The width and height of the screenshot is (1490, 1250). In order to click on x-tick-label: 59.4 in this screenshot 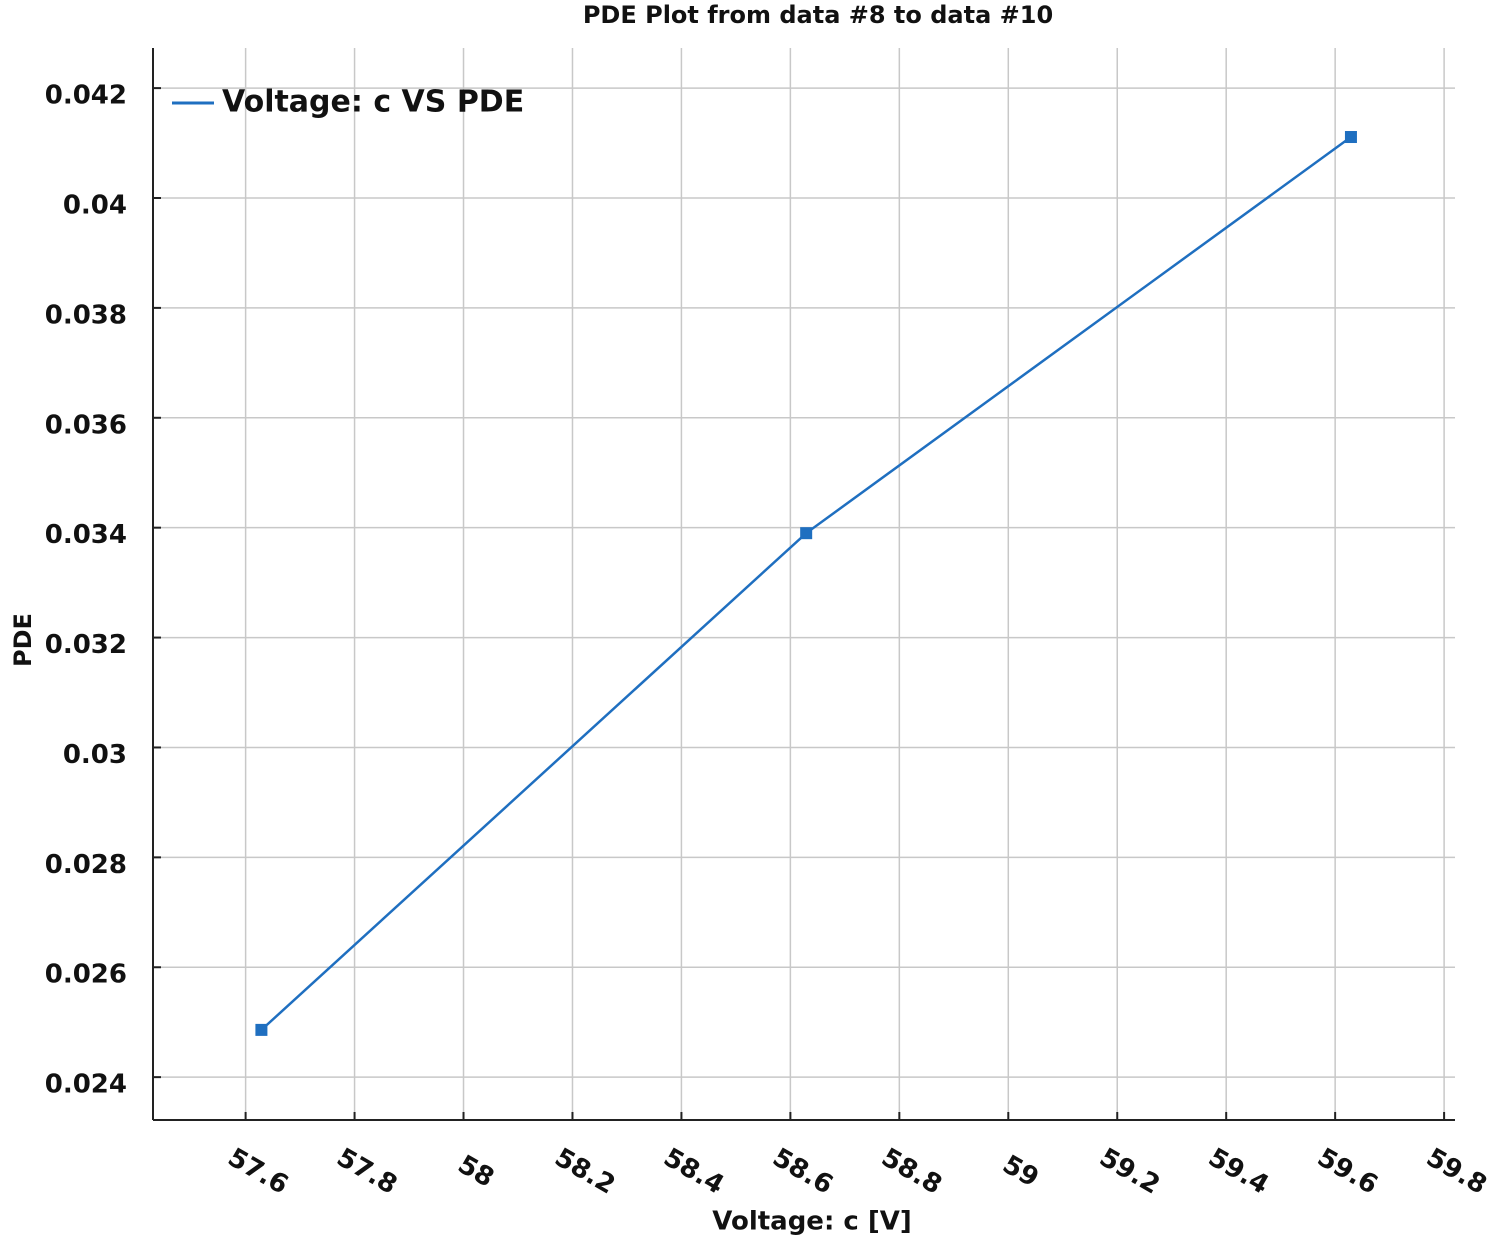, I will do `click(1238, 1172)`.